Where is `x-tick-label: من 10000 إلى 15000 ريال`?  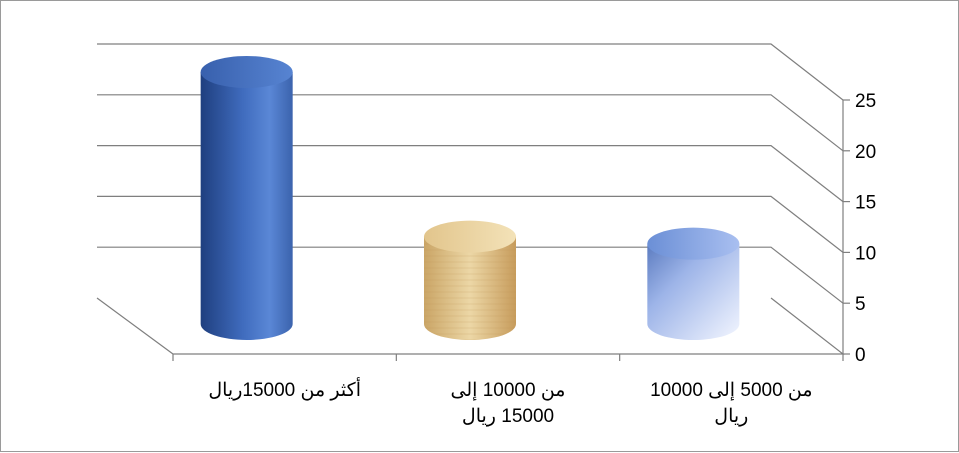
x-tick-label: من 10000 إلى 15000 ريال is located at coordinates (508, 403).